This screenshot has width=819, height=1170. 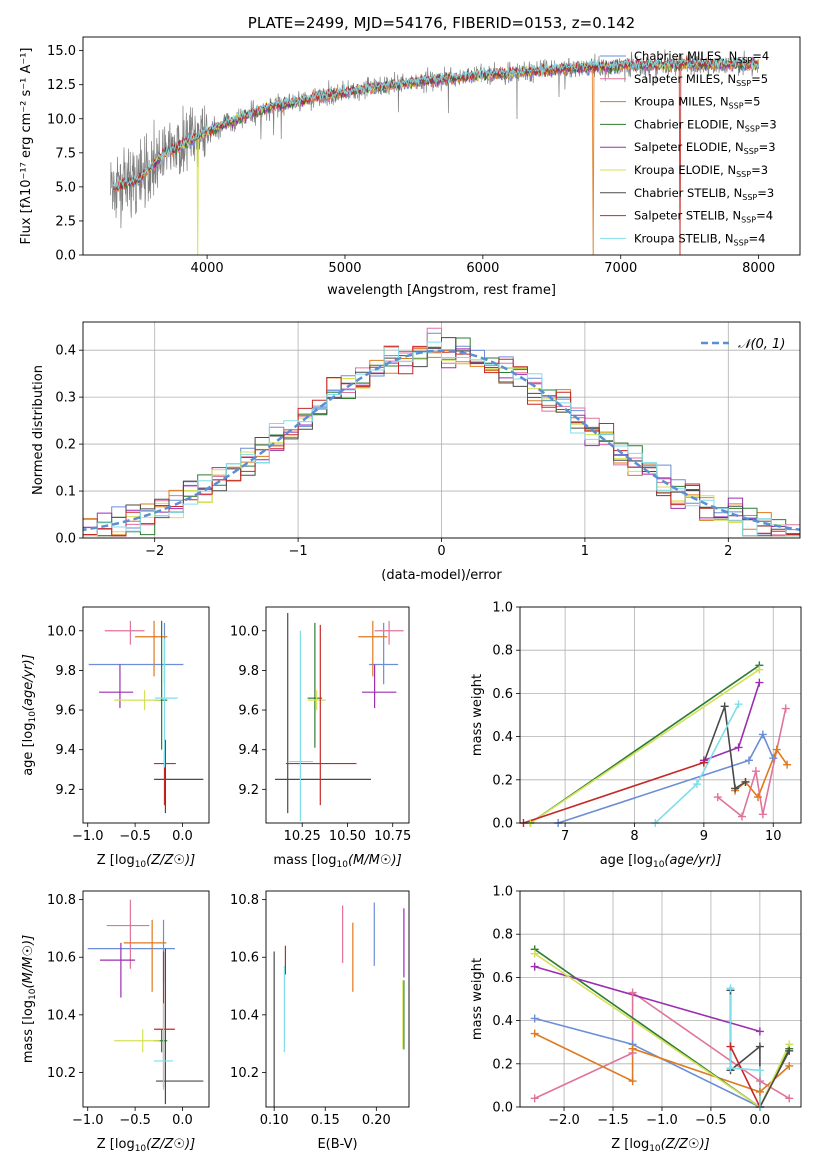 What do you see at coordinates (436, 123) in the screenshot?
I see `model-spectrum-kroupa-stelib` at bounding box center [436, 123].